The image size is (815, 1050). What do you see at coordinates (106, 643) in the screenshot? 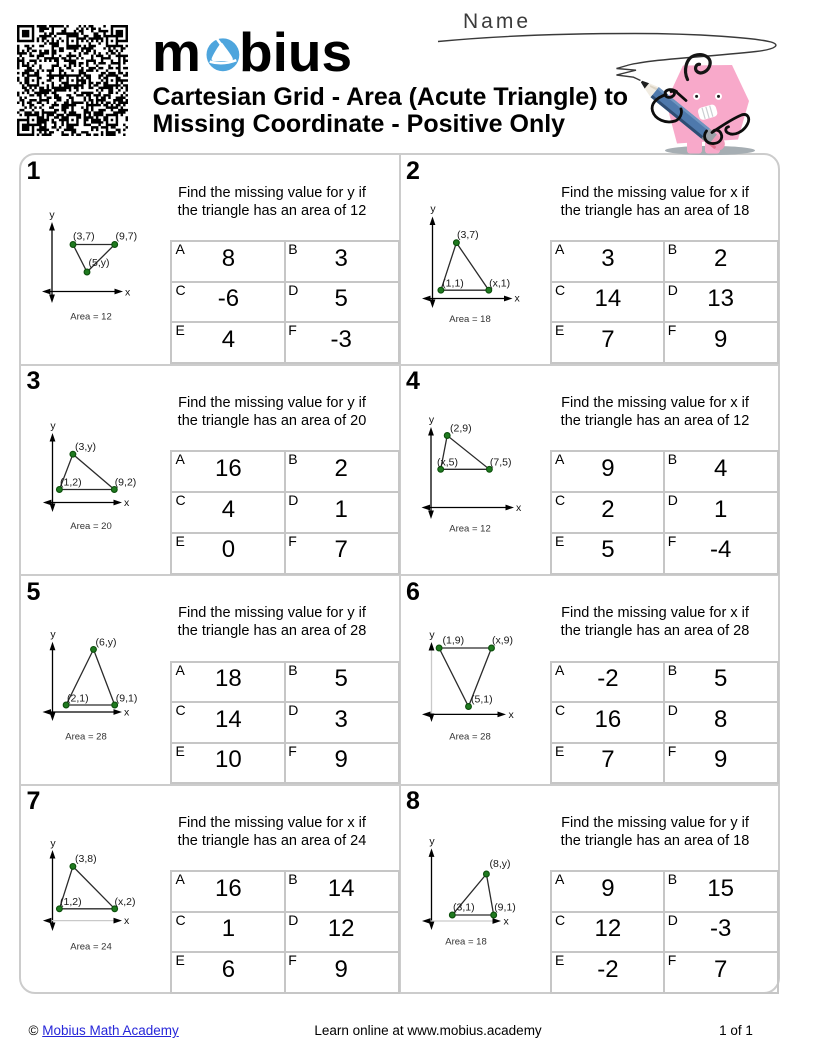
I see `svg-text: (6,y)` at bounding box center [106, 643].